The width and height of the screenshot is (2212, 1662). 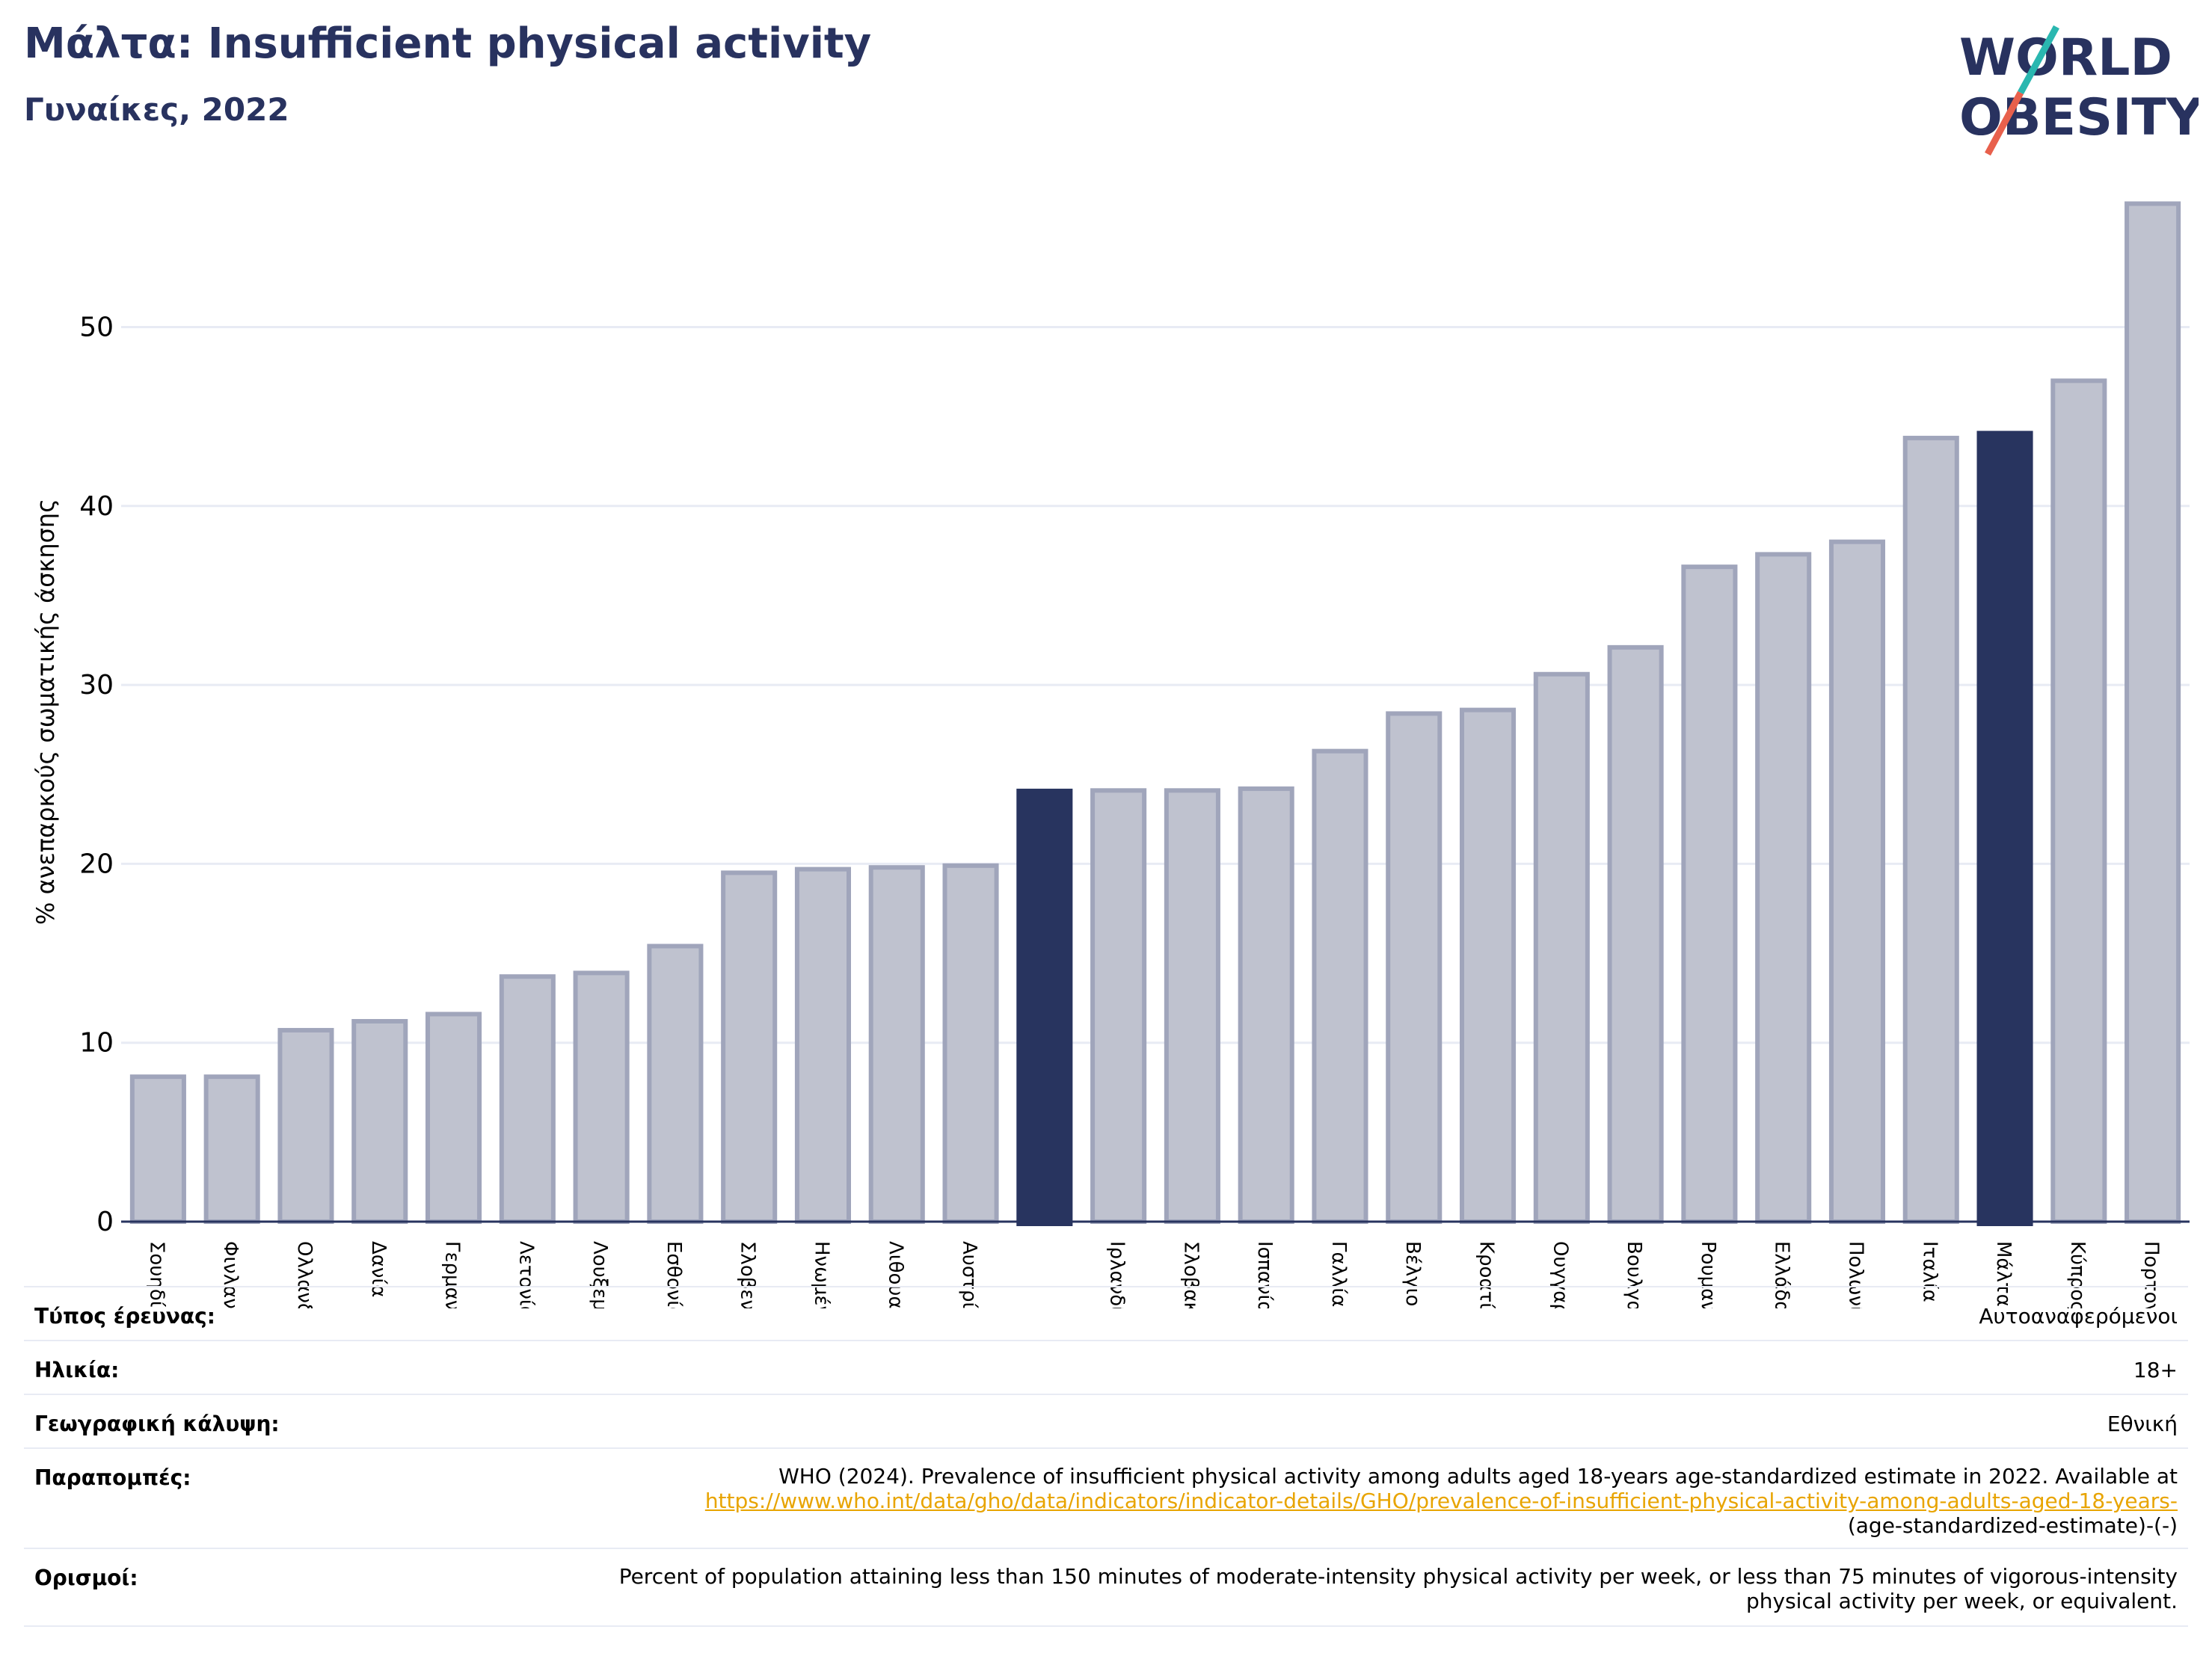 What do you see at coordinates (821, 1274) in the screenshot?
I see `x-tick-label: Ηνωμένο Βασίλειο` at bounding box center [821, 1274].